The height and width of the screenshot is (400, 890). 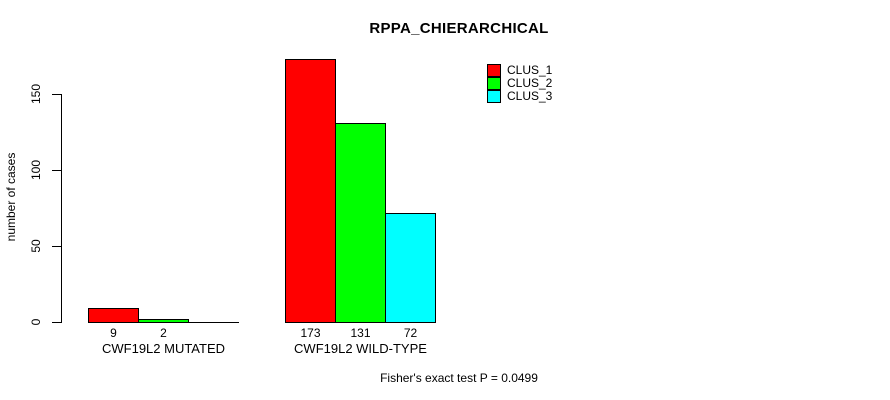 What do you see at coordinates (36, 170) in the screenshot?
I see `y-axis-tick-label: 100` at bounding box center [36, 170].